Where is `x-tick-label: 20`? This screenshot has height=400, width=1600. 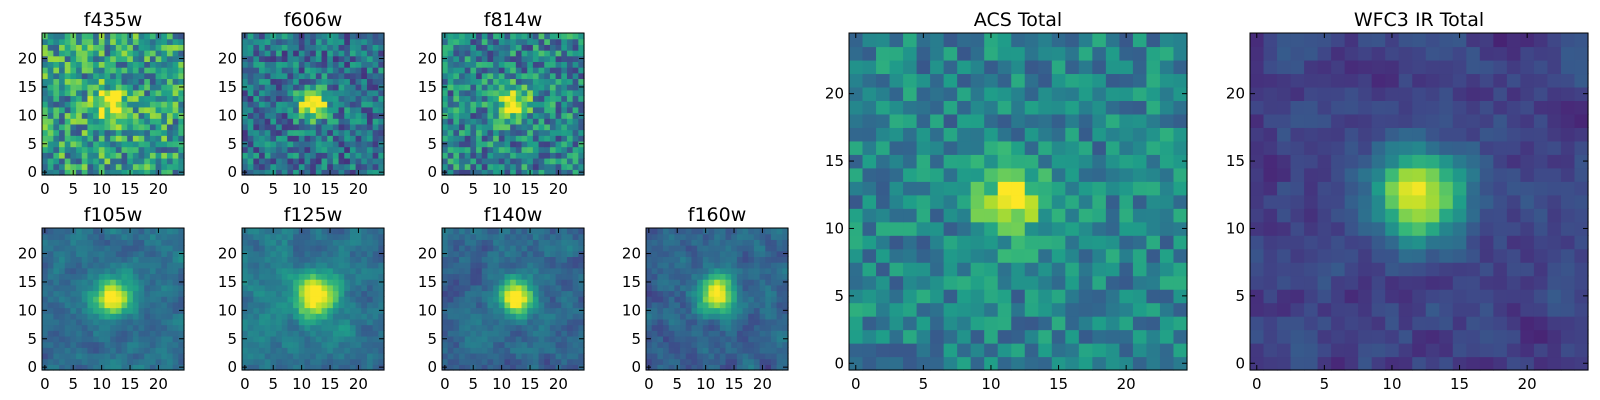 x-tick-label: 20 is located at coordinates (762, 384).